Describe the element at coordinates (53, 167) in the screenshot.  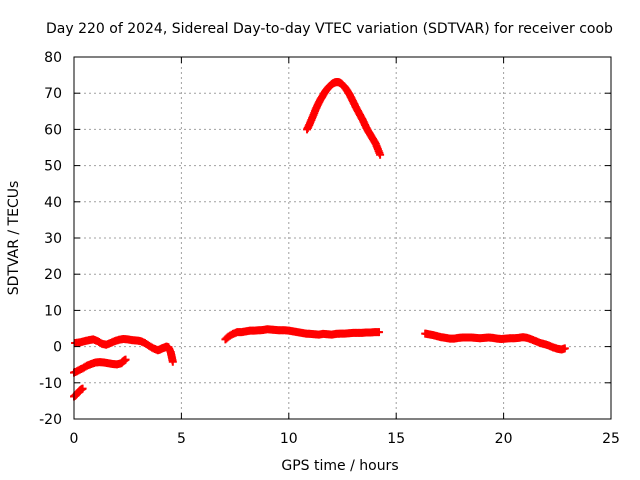
I see `y-tick-label: 50` at that location.